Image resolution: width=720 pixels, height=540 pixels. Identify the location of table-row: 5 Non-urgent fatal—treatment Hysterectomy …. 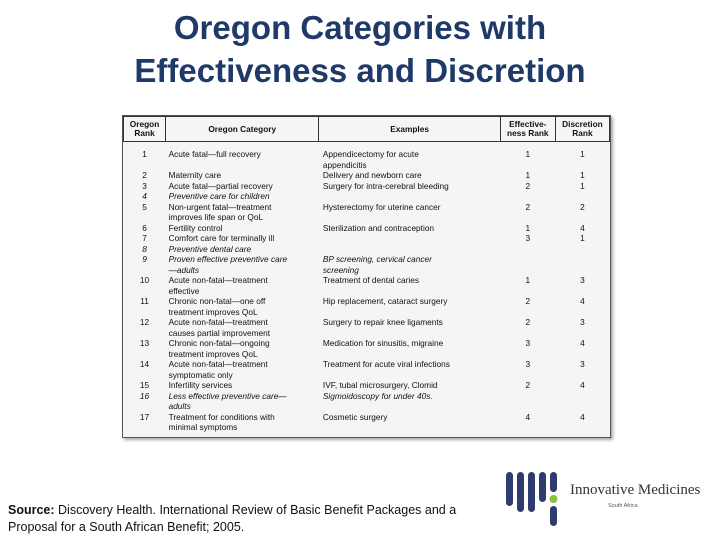
(367, 207).